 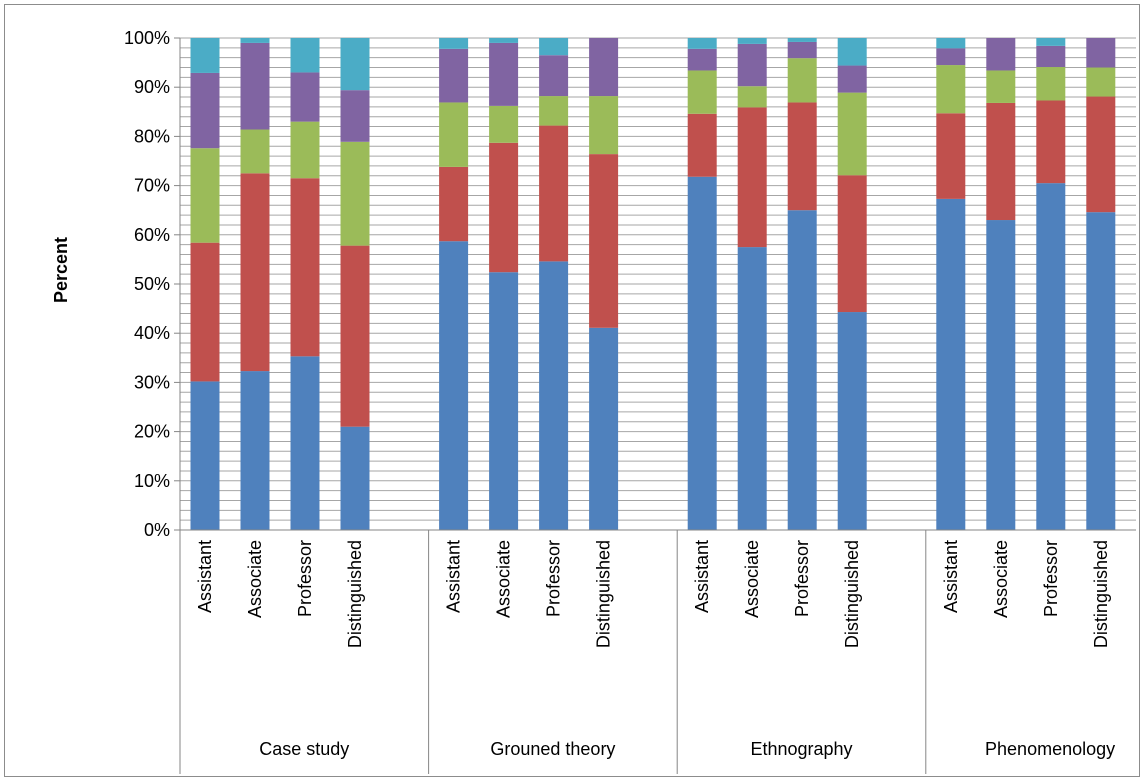 I want to click on y-tick-label: 40%, so click(x=152, y=333).